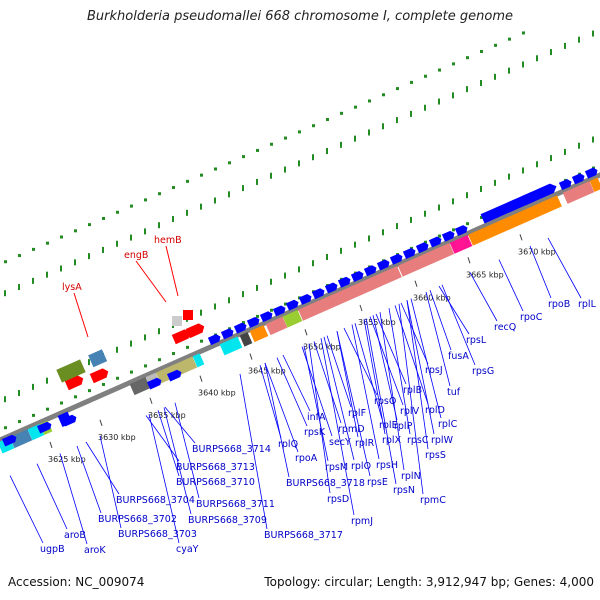  What do you see at coordinates (157, 534) in the screenshot?
I see `gene-label-BURPS668_3703: BURPS668_3703` at bounding box center [157, 534].